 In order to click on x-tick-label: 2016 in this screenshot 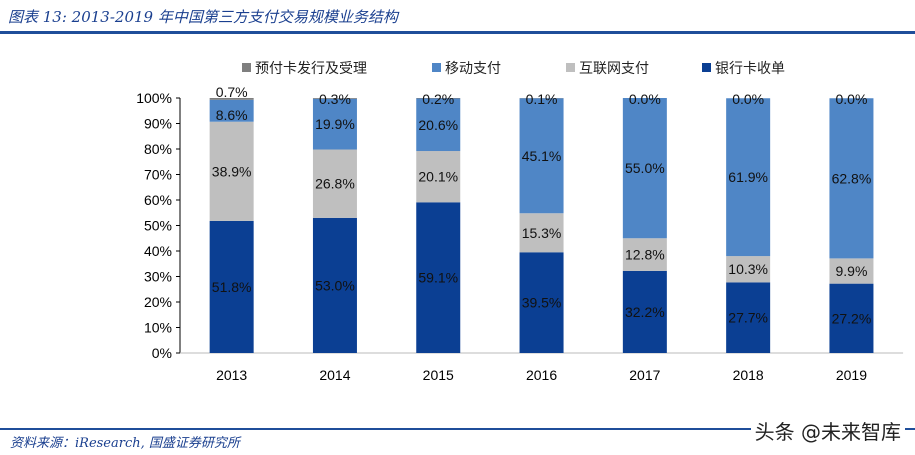, I will do `click(541, 375)`.